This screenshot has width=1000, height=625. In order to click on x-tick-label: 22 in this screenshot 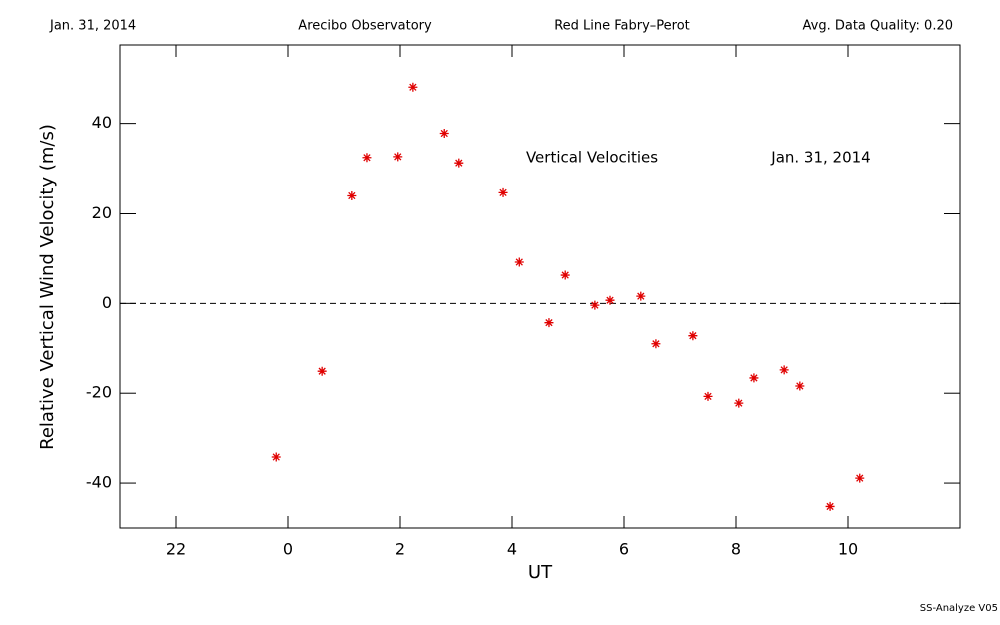, I will do `click(176, 549)`.